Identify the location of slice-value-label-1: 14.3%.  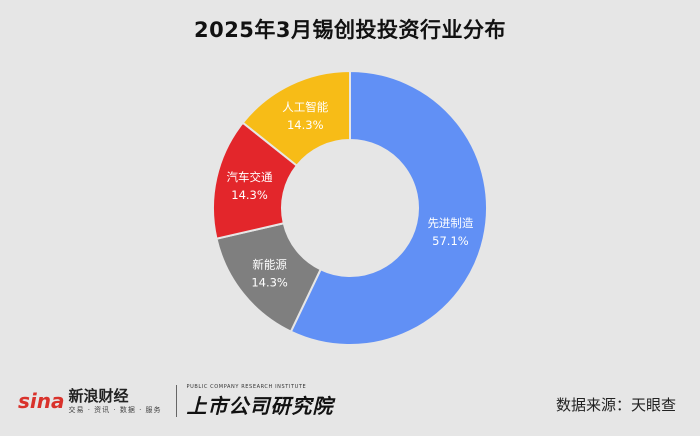
(269, 282).